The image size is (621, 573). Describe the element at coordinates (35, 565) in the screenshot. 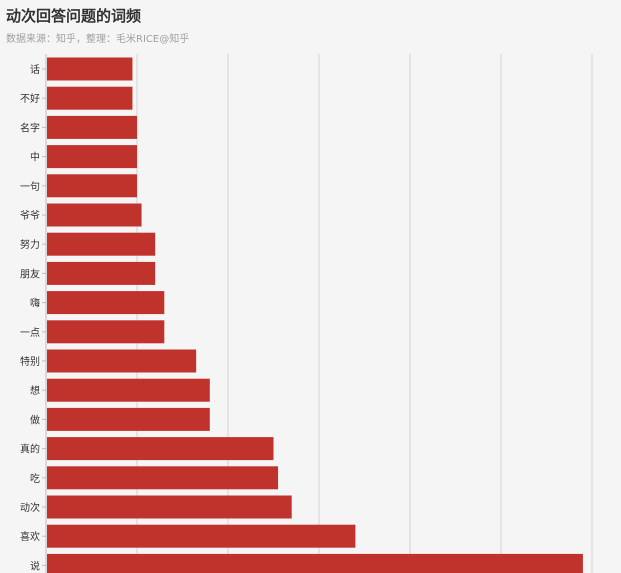

I see `y-tick-label-17: 说` at that location.